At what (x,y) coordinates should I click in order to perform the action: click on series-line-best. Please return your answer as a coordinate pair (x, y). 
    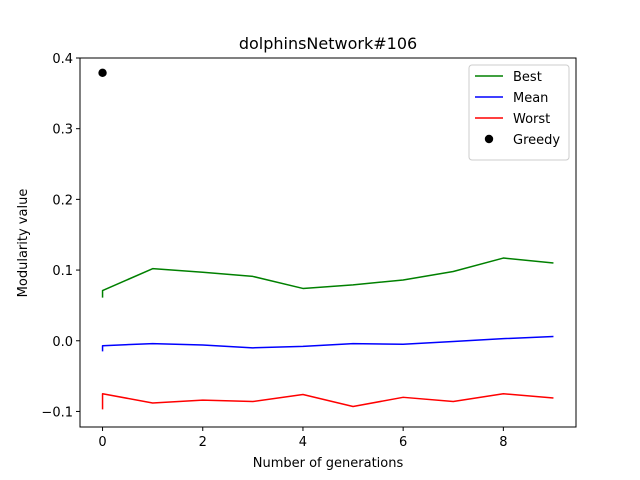
    Looking at the image, I should click on (327, 277).